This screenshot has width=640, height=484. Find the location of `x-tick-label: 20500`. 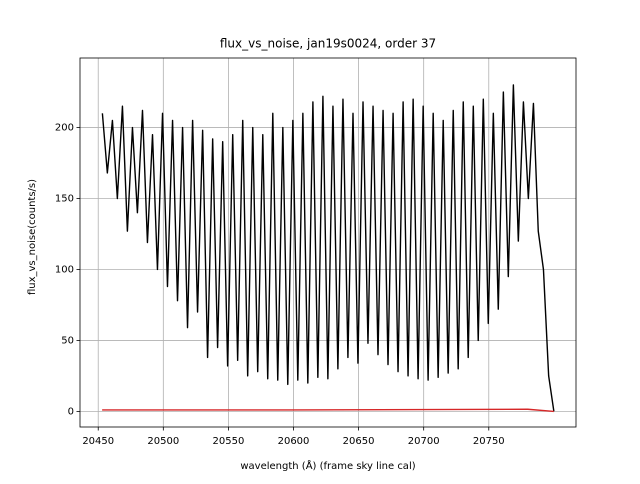

x-tick-label: 20500 is located at coordinates (163, 441).